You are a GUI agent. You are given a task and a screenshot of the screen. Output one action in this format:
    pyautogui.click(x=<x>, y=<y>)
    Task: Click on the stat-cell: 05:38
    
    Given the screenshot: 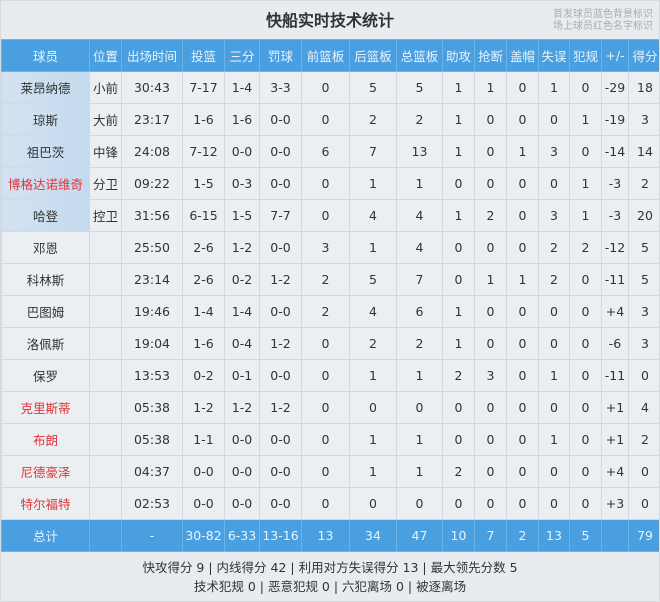 What is the action you would take?
    pyautogui.click(x=152, y=439)
    